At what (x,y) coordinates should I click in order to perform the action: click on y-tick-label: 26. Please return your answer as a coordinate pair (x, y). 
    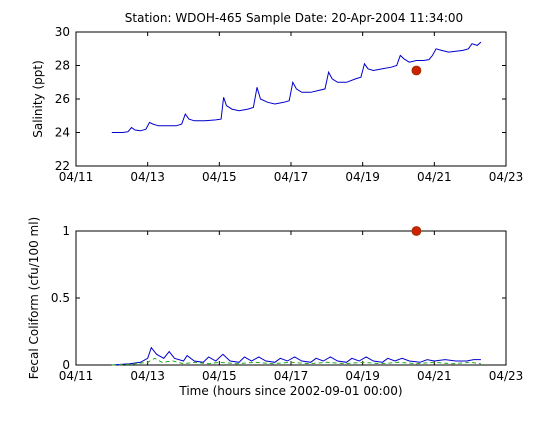
    Looking at the image, I should click on (62, 99).